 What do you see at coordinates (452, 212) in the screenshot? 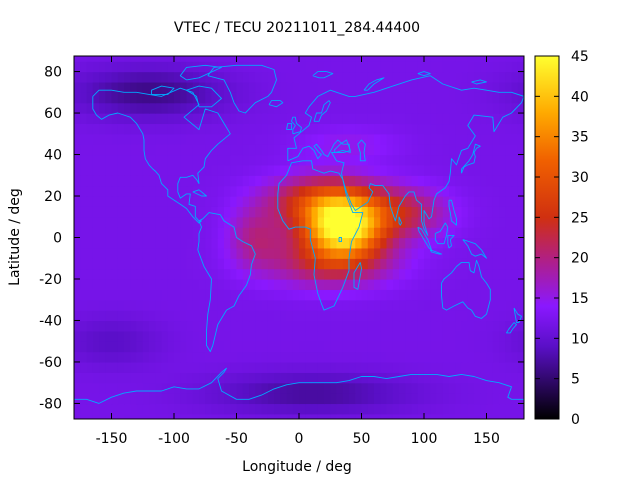
I see `coastline-philippines` at bounding box center [452, 212].